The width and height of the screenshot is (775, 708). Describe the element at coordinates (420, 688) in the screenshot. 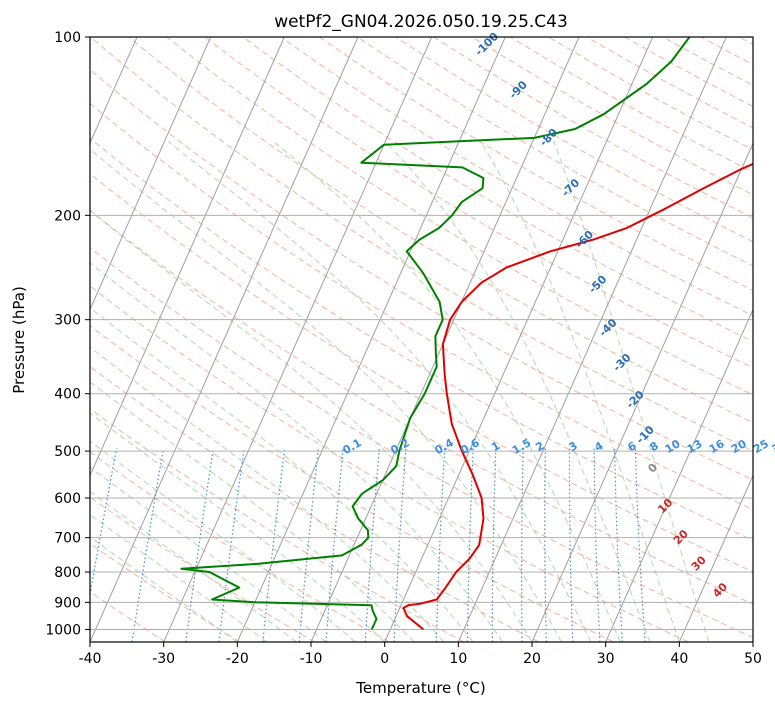

I see `x-axis-label: Temperature (°C)` at that location.